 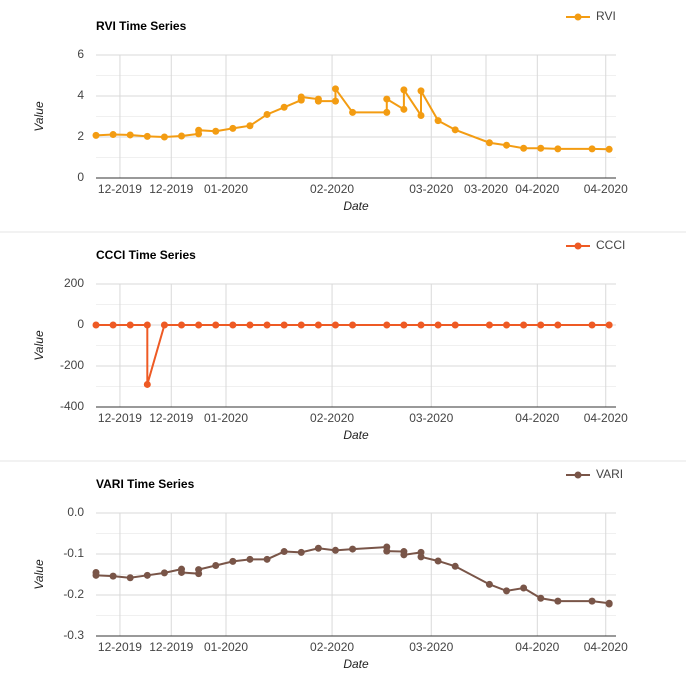 What do you see at coordinates (606, 16) in the screenshot?
I see `legend-label: RVI` at bounding box center [606, 16].